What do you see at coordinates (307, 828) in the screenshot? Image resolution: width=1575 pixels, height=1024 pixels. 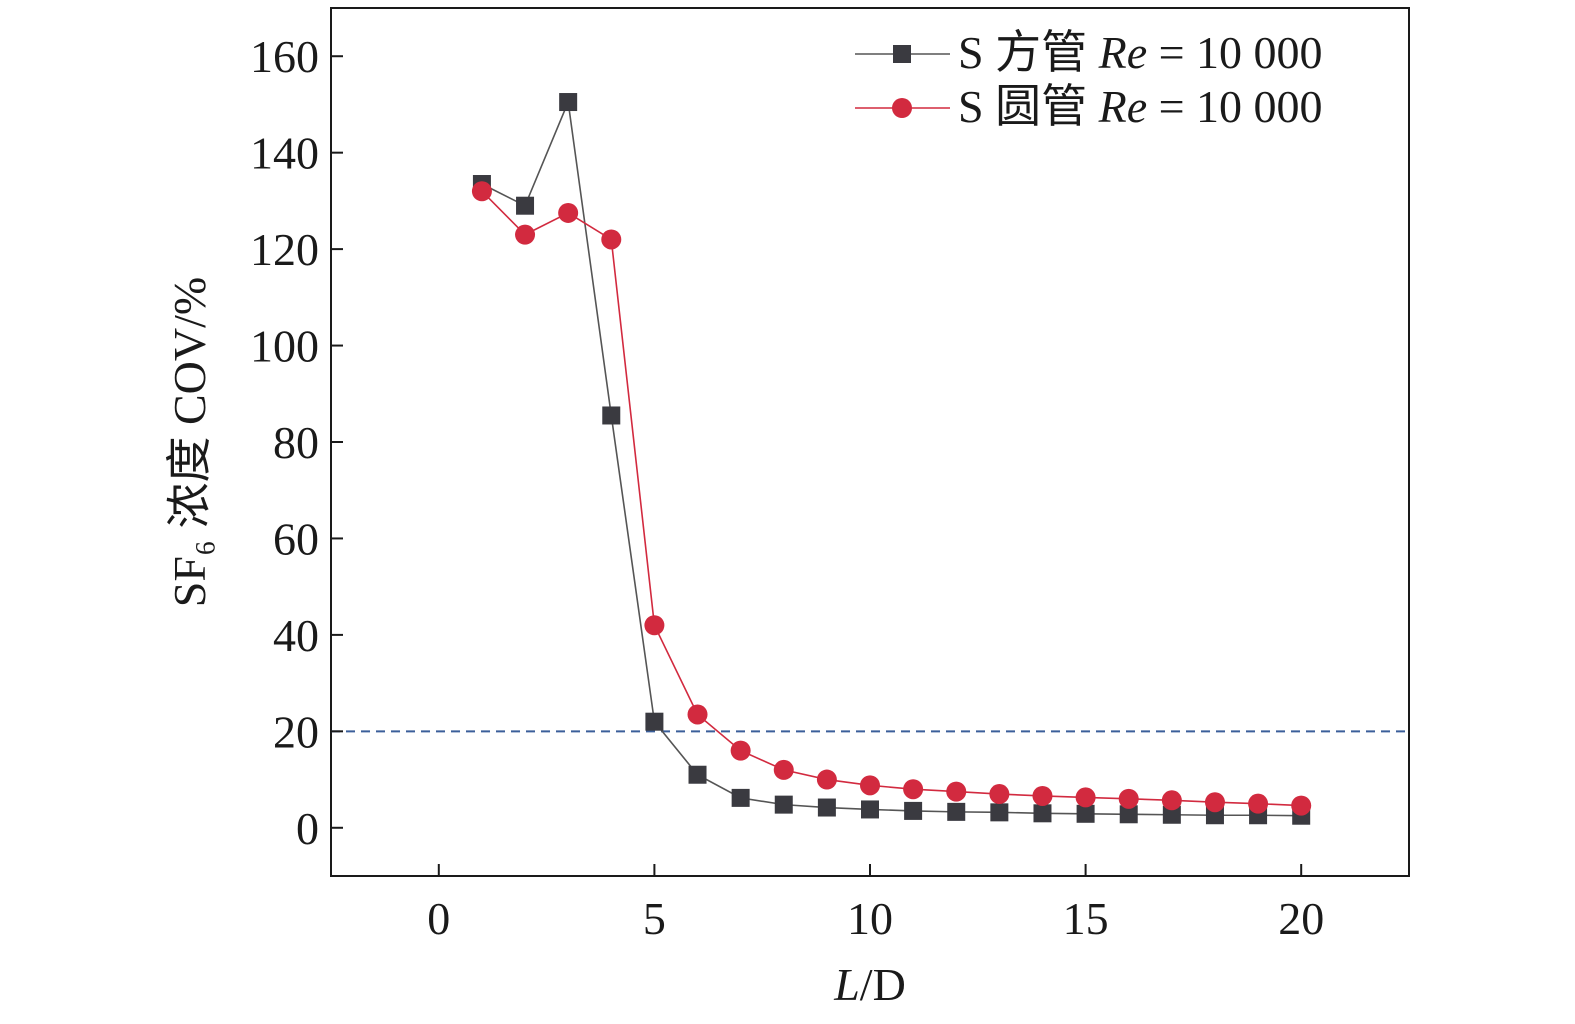 I see `y-tick-label: 0` at bounding box center [307, 828].